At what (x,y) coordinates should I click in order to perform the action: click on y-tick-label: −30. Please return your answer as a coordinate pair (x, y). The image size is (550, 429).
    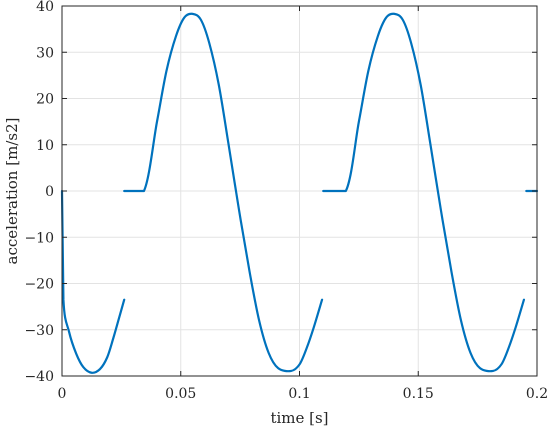
    Looking at the image, I should click on (39, 331).